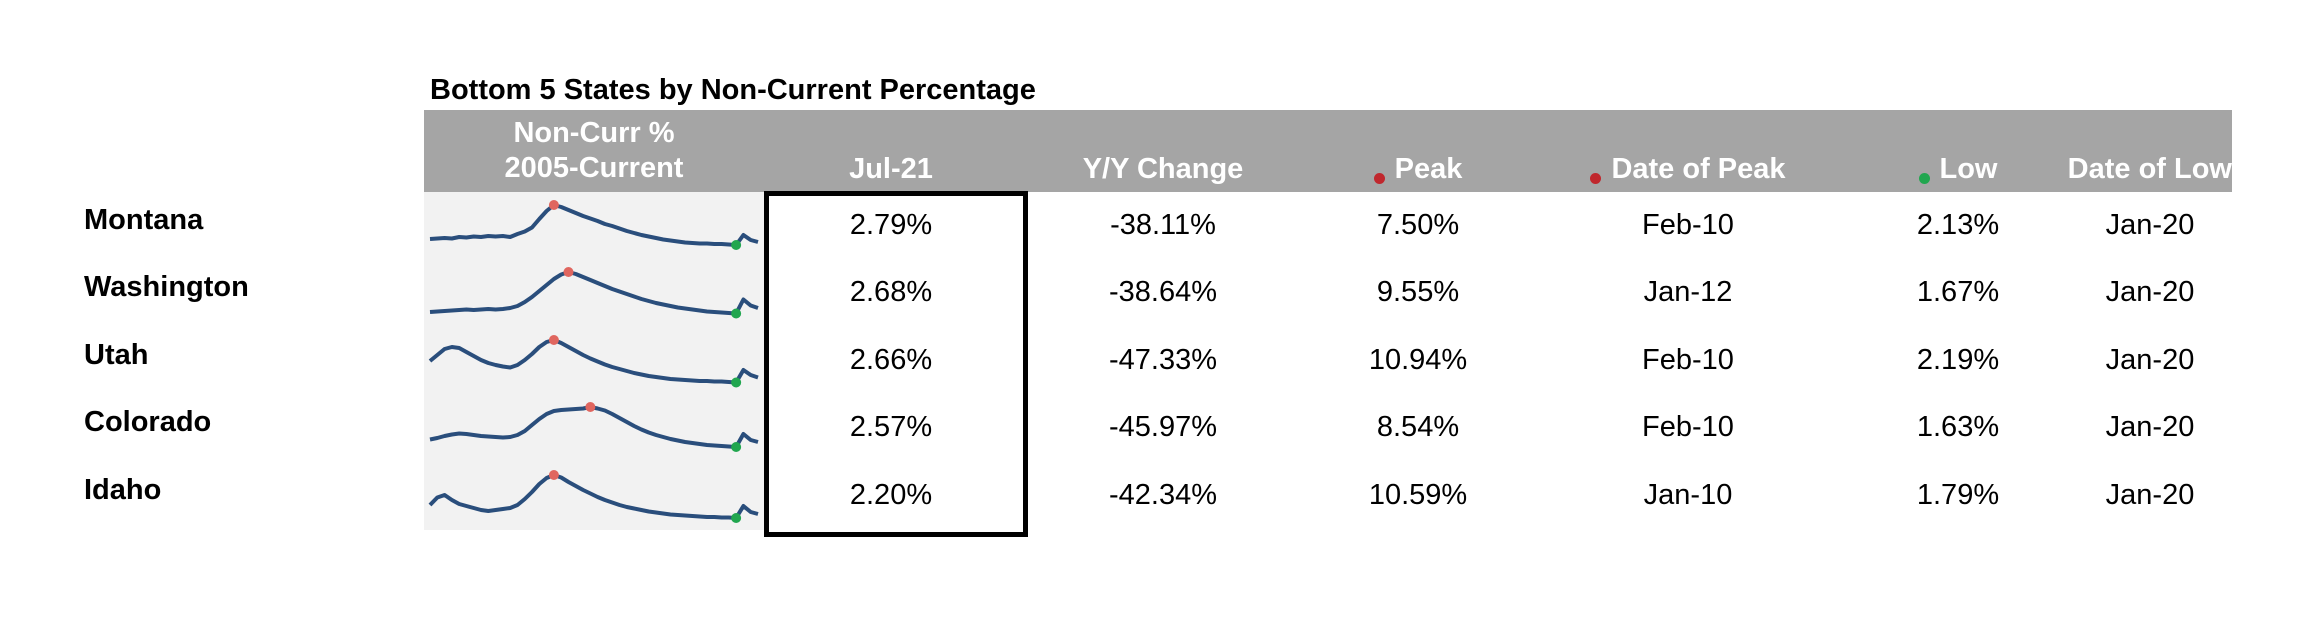  Describe the element at coordinates (1958, 495) in the screenshot. I see `cell-low: 1.79%` at that location.